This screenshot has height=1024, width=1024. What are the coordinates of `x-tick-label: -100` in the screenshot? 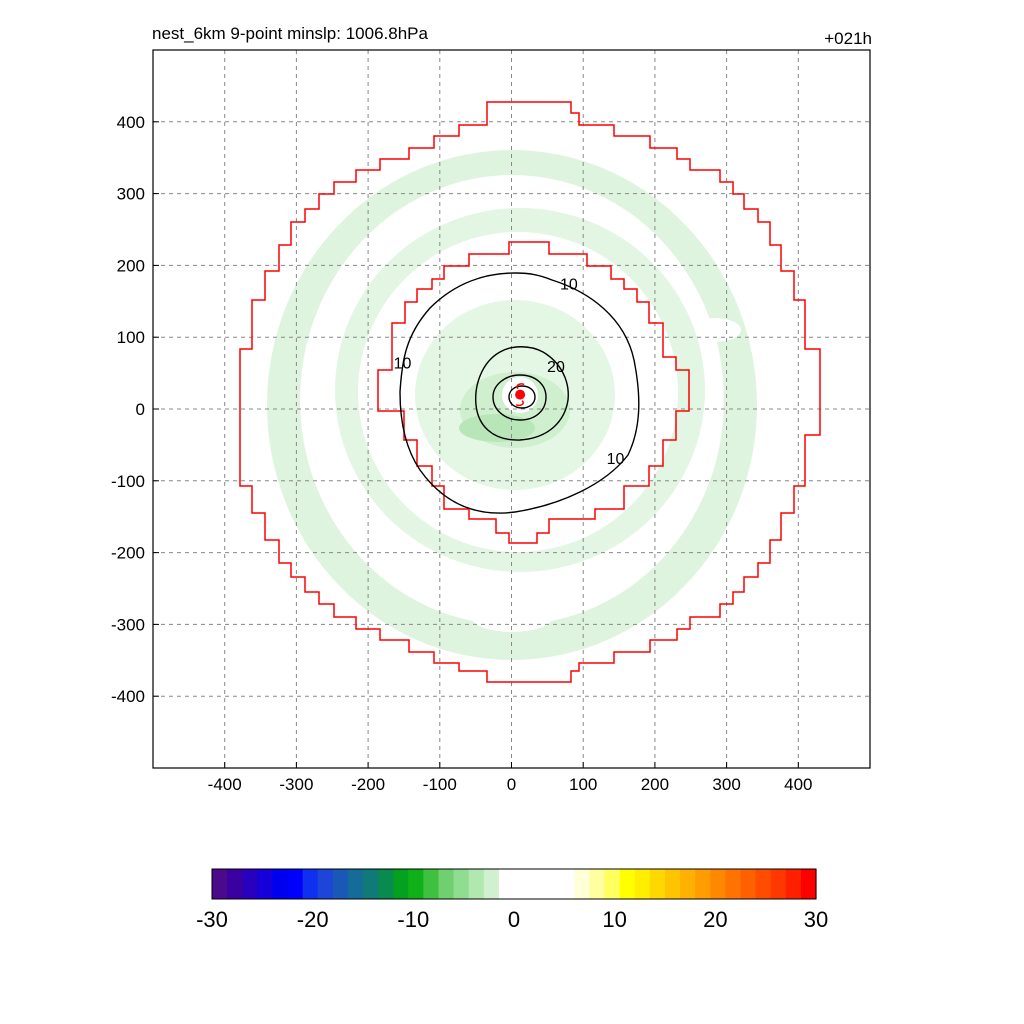 It's located at (440, 784).